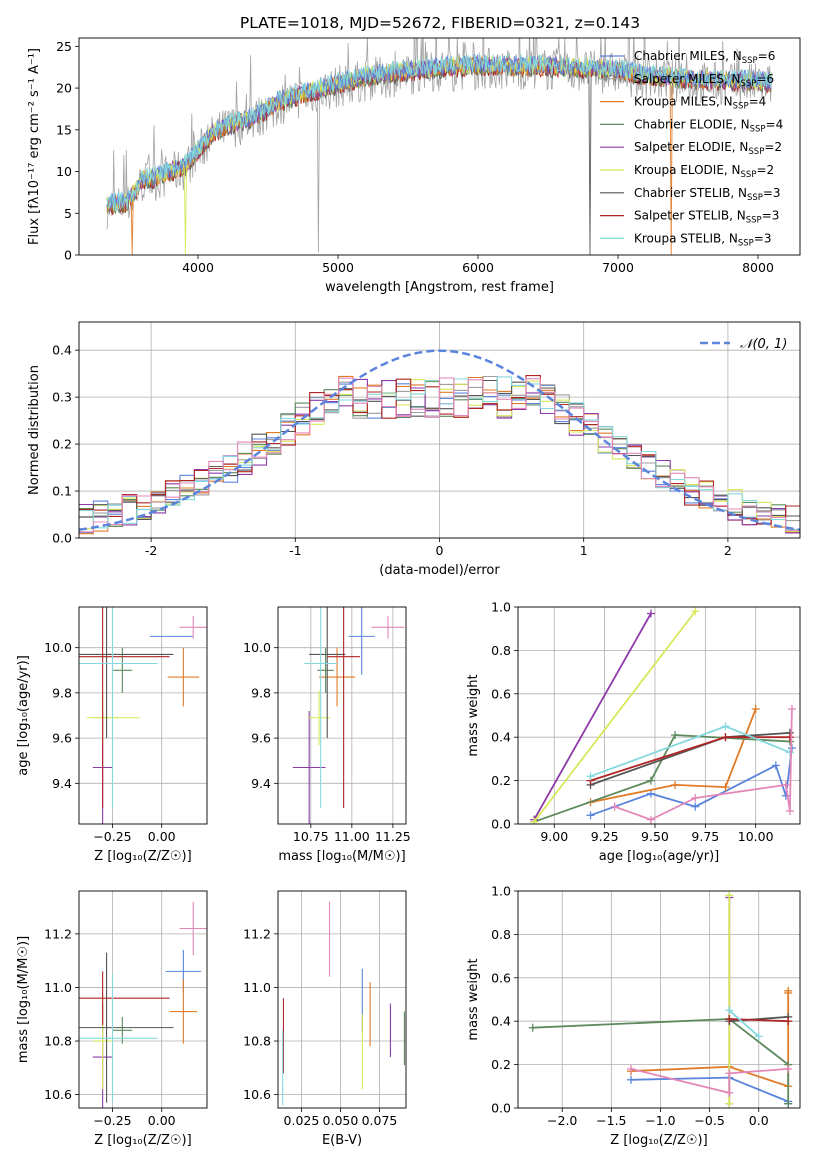  What do you see at coordinates (439, 287) in the screenshot?
I see `x-axis-label: wavelength [Angstrom, rest frame]` at bounding box center [439, 287].